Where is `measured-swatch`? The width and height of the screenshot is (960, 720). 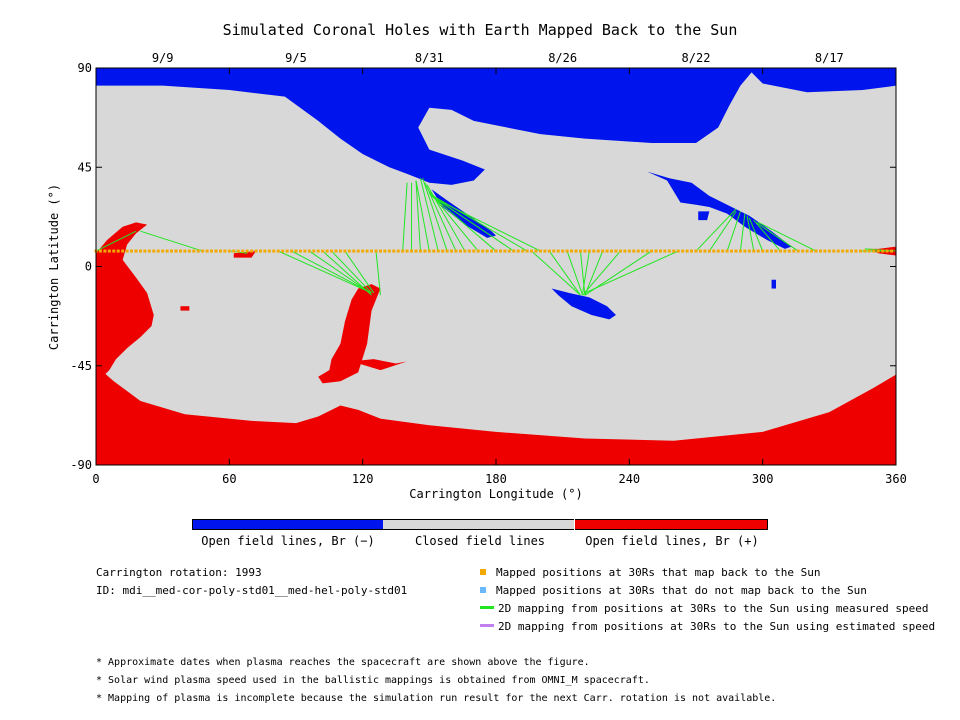
measured-swatch is located at coordinates (487, 607).